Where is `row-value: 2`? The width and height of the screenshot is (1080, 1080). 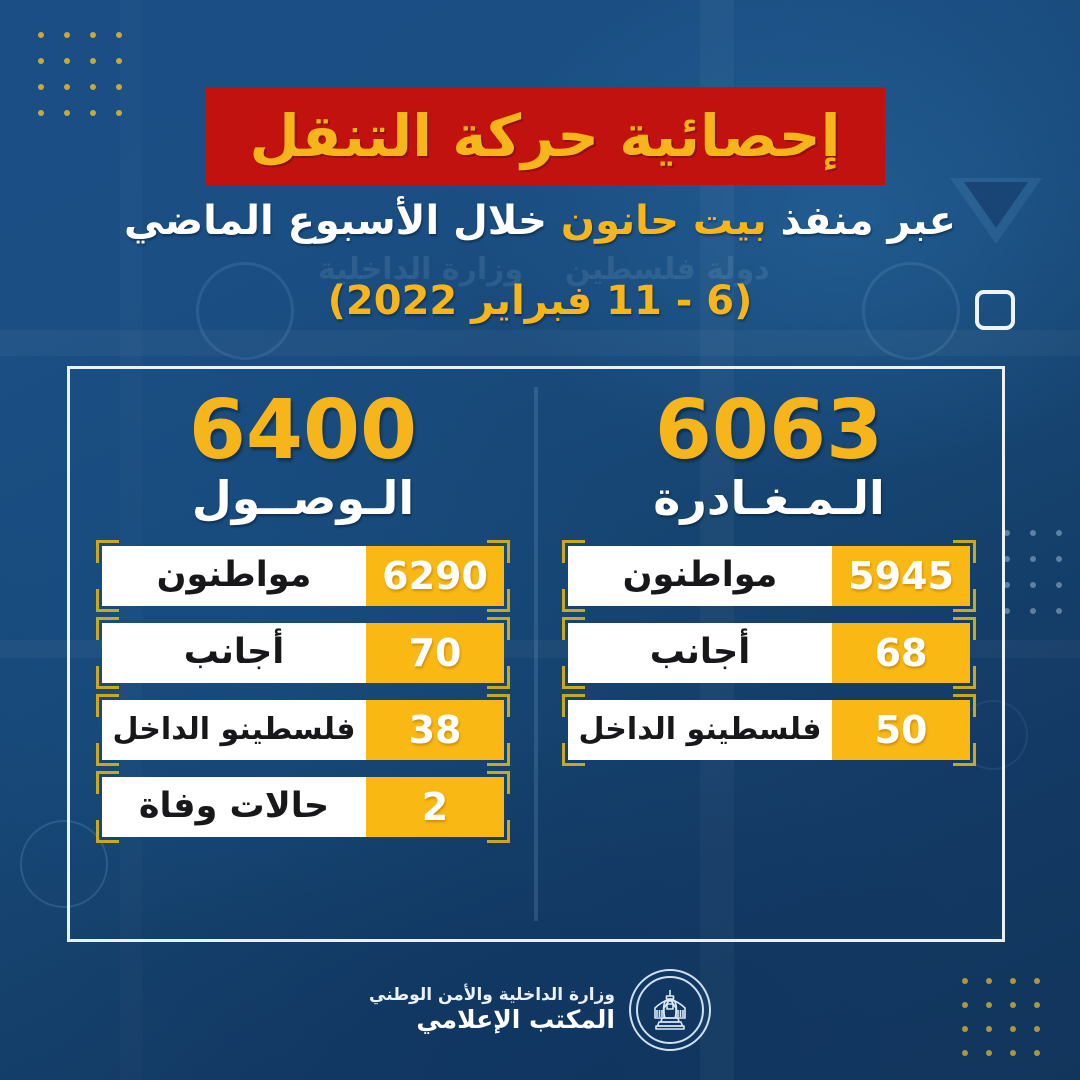
row-value: 2 is located at coordinates (435, 806).